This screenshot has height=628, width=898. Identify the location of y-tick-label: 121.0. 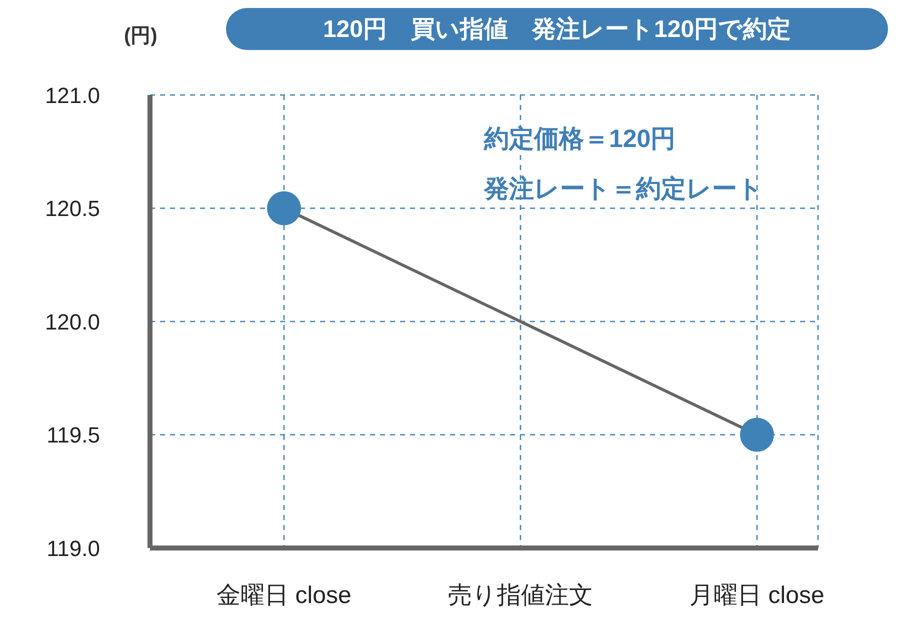
(72, 95).